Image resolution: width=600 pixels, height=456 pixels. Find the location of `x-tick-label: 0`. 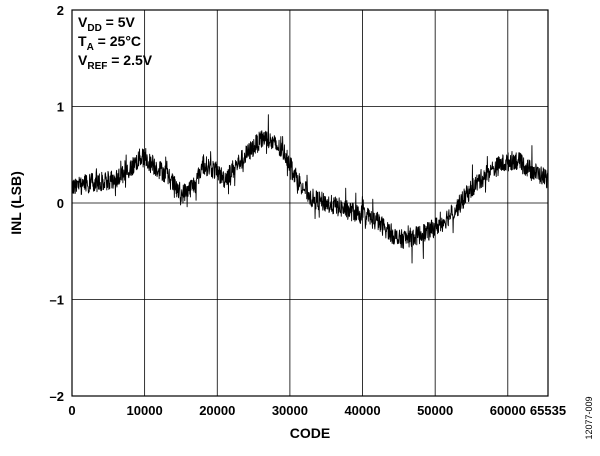

x-tick-label: 0 is located at coordinates (71, 410).